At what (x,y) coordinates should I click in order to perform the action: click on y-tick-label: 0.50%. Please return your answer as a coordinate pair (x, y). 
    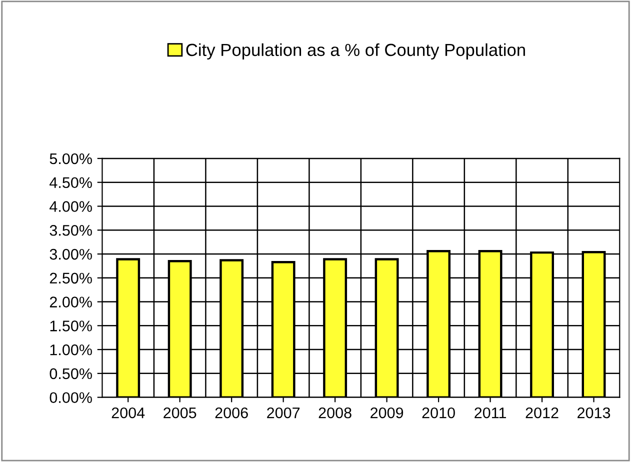
    Looking at the image, I should click on (71, 374).